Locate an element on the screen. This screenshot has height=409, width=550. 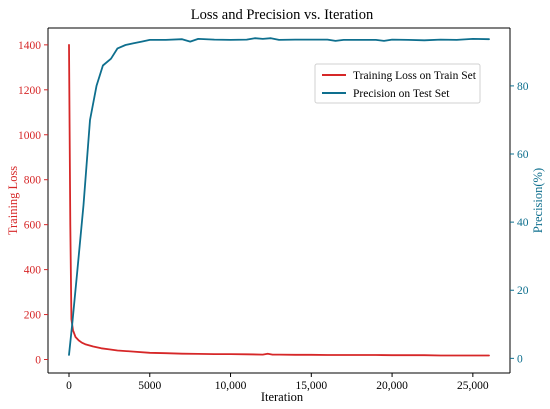
legend-label: Precision on Test Set is located at coordinates (401, 94).